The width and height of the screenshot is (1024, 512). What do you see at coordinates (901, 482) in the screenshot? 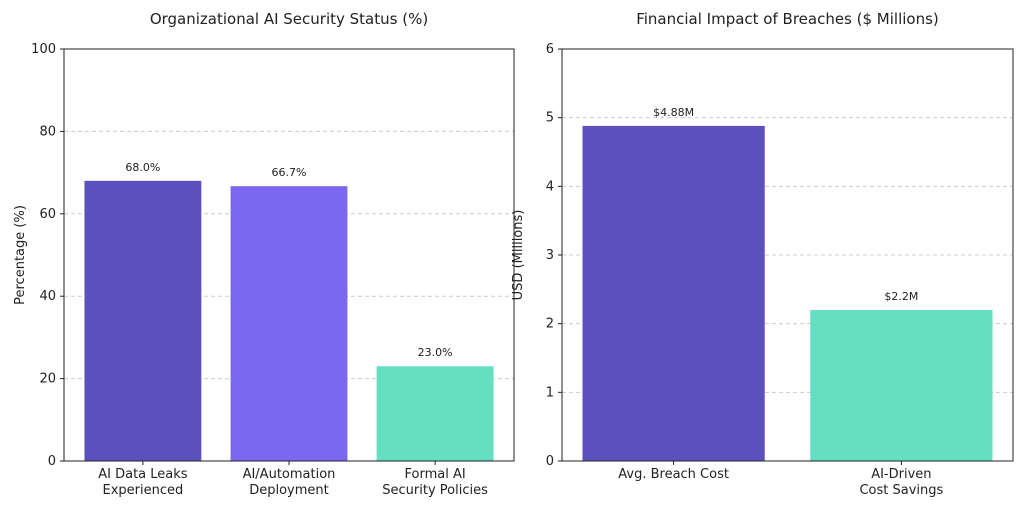
I see `x-tick-label: AI-Driven Cost Savings` at bounding box center [901, 482].